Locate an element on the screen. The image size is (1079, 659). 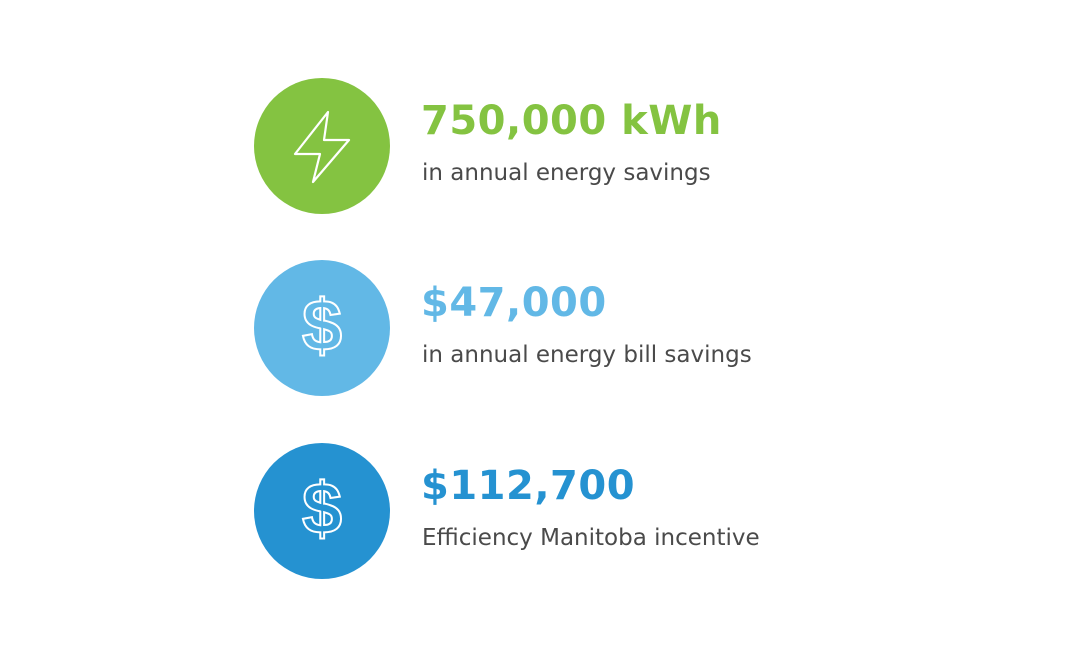
stat-energy-savings: 750,000 kWh in annual energy savings is located at coordinates (604, 147).